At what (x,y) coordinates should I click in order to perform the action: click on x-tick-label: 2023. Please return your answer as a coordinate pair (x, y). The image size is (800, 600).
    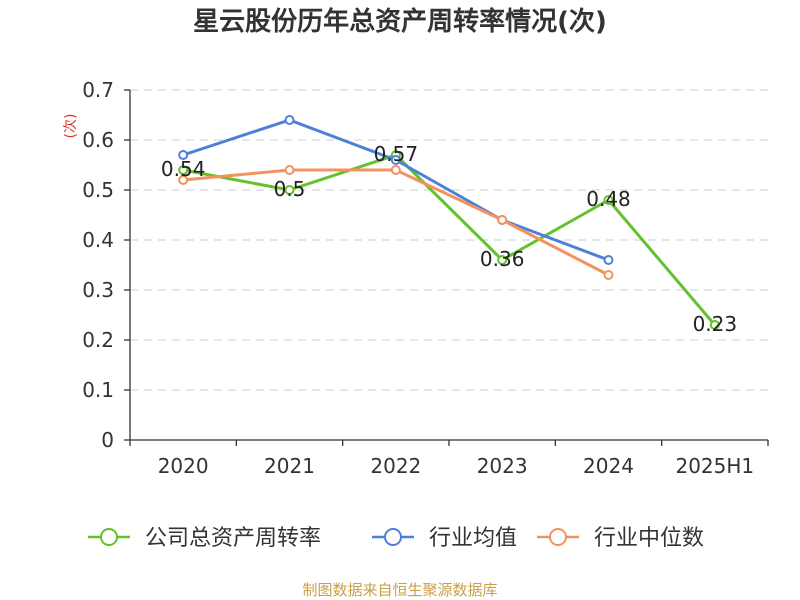
    Looking at the image, I should click on (502, 466).